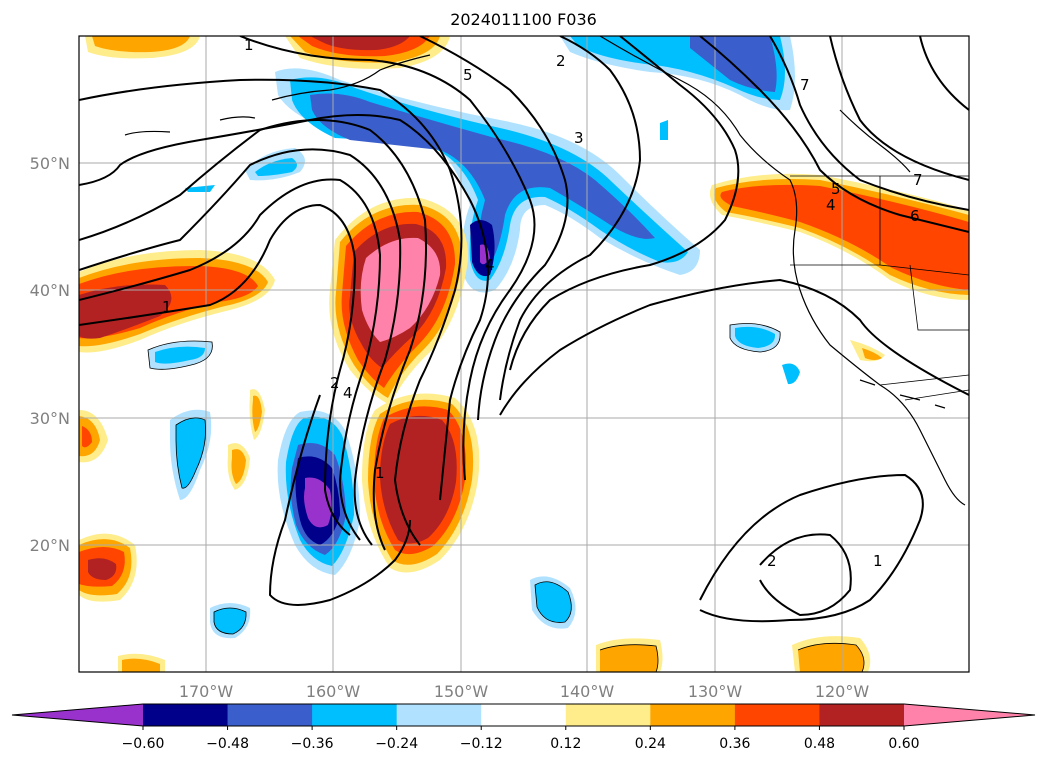  Describe the element at coordinates (734, 744) in the screenshot. I see `colorbar-tick-label: 0.36` at that location.